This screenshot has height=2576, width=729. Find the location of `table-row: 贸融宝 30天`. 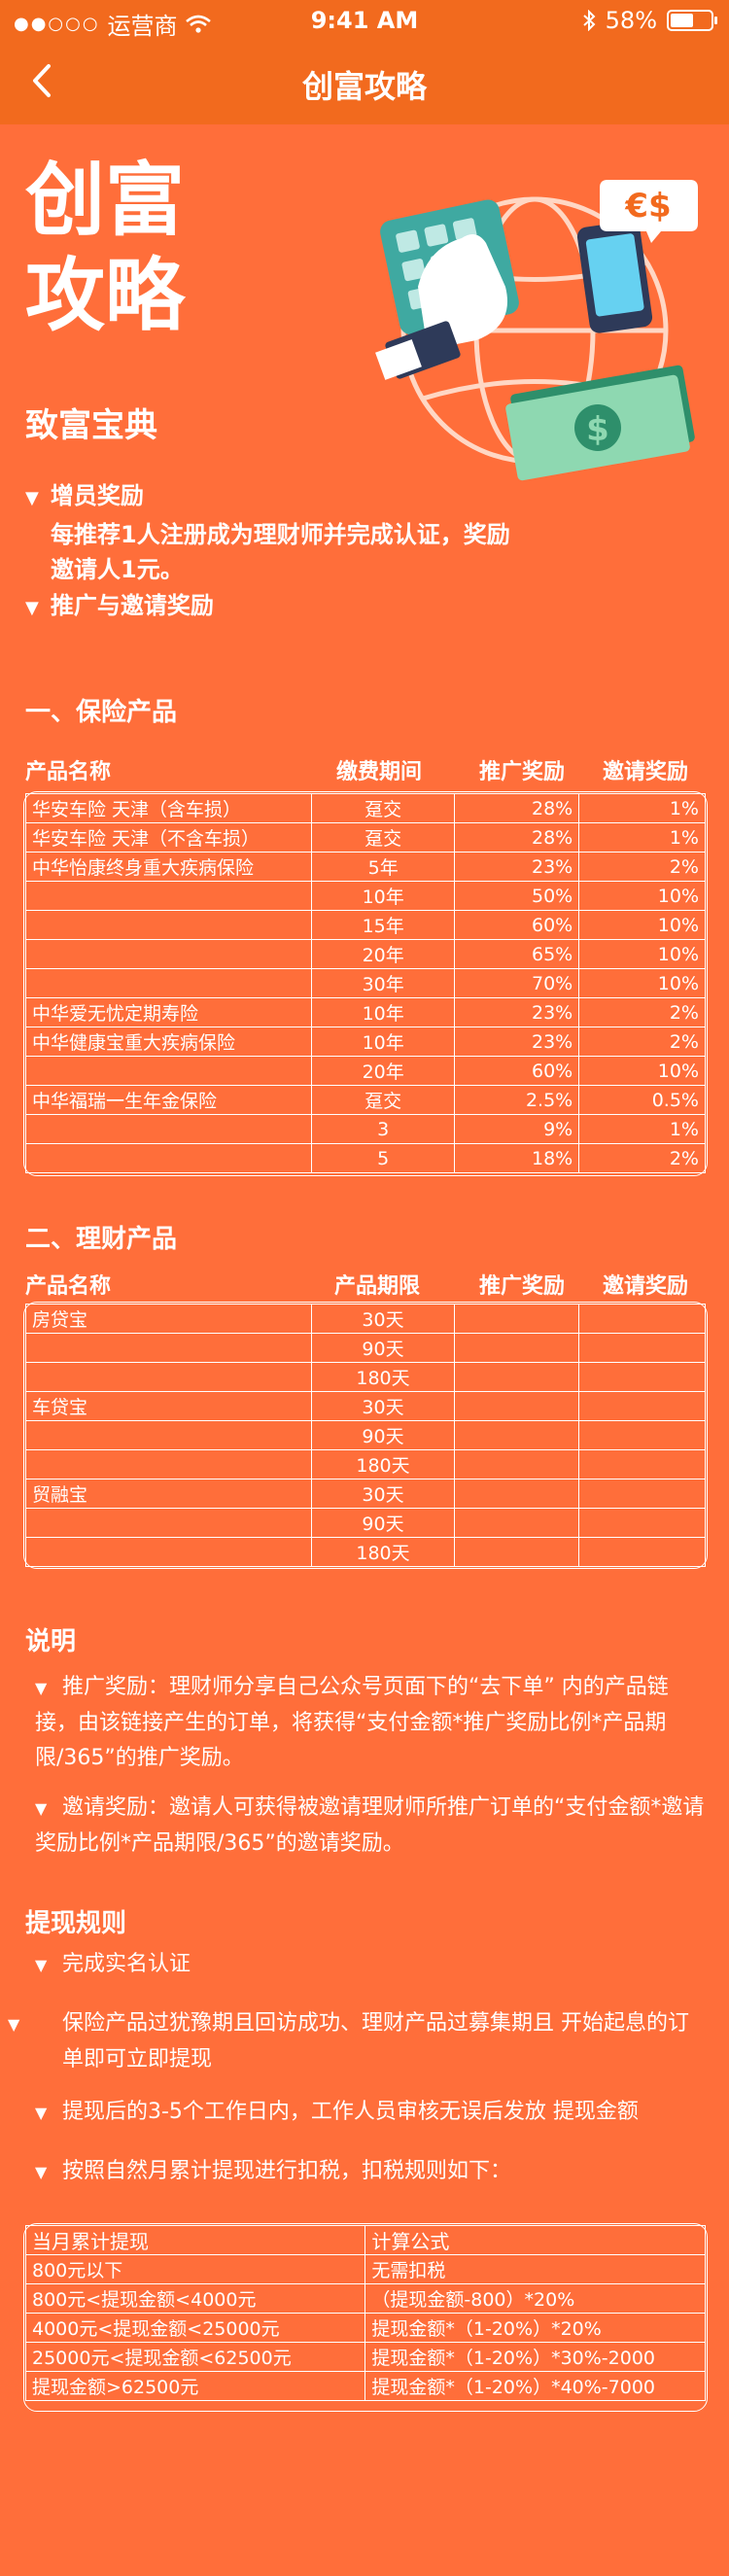

table-row: 贸融宝 30天 is located at coordinates (365, 1494).